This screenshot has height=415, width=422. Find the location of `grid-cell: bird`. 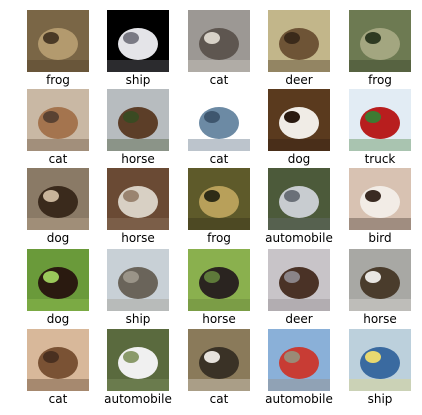

grid-cell: bird is located at coordinates (380, 208).